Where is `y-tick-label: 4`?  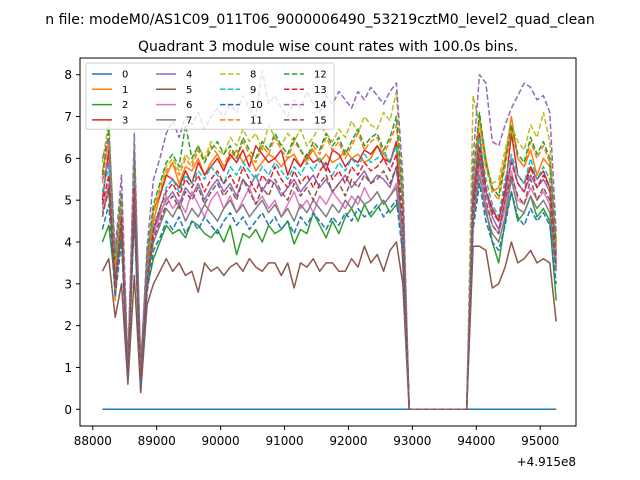 y-tick-label: 4 is located at coordinates (68, 243).